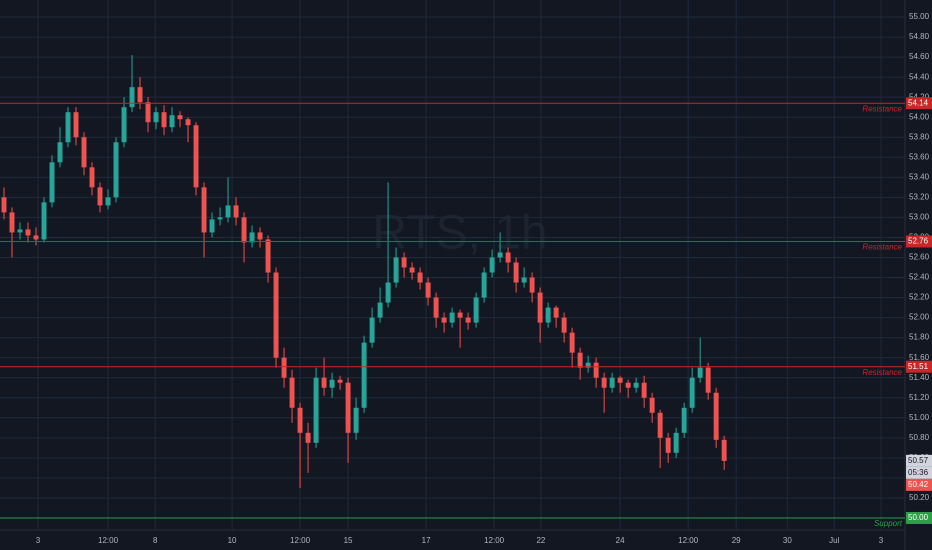 Image resolution: width=932 pixels, height=550 pixels. Describe the element at coordinates (919, 196) in the screenshot. I see `y-tick-label: 53.20` at that location.